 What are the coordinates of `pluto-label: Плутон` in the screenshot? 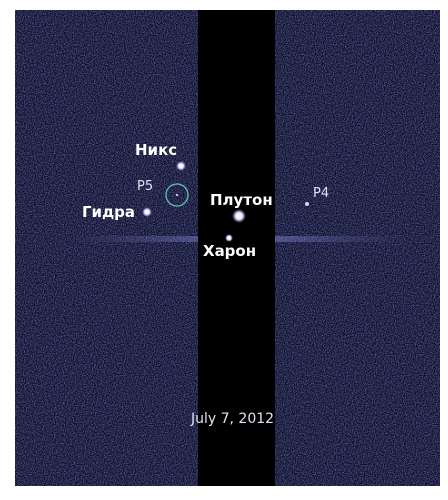 It's located at (241, 200).